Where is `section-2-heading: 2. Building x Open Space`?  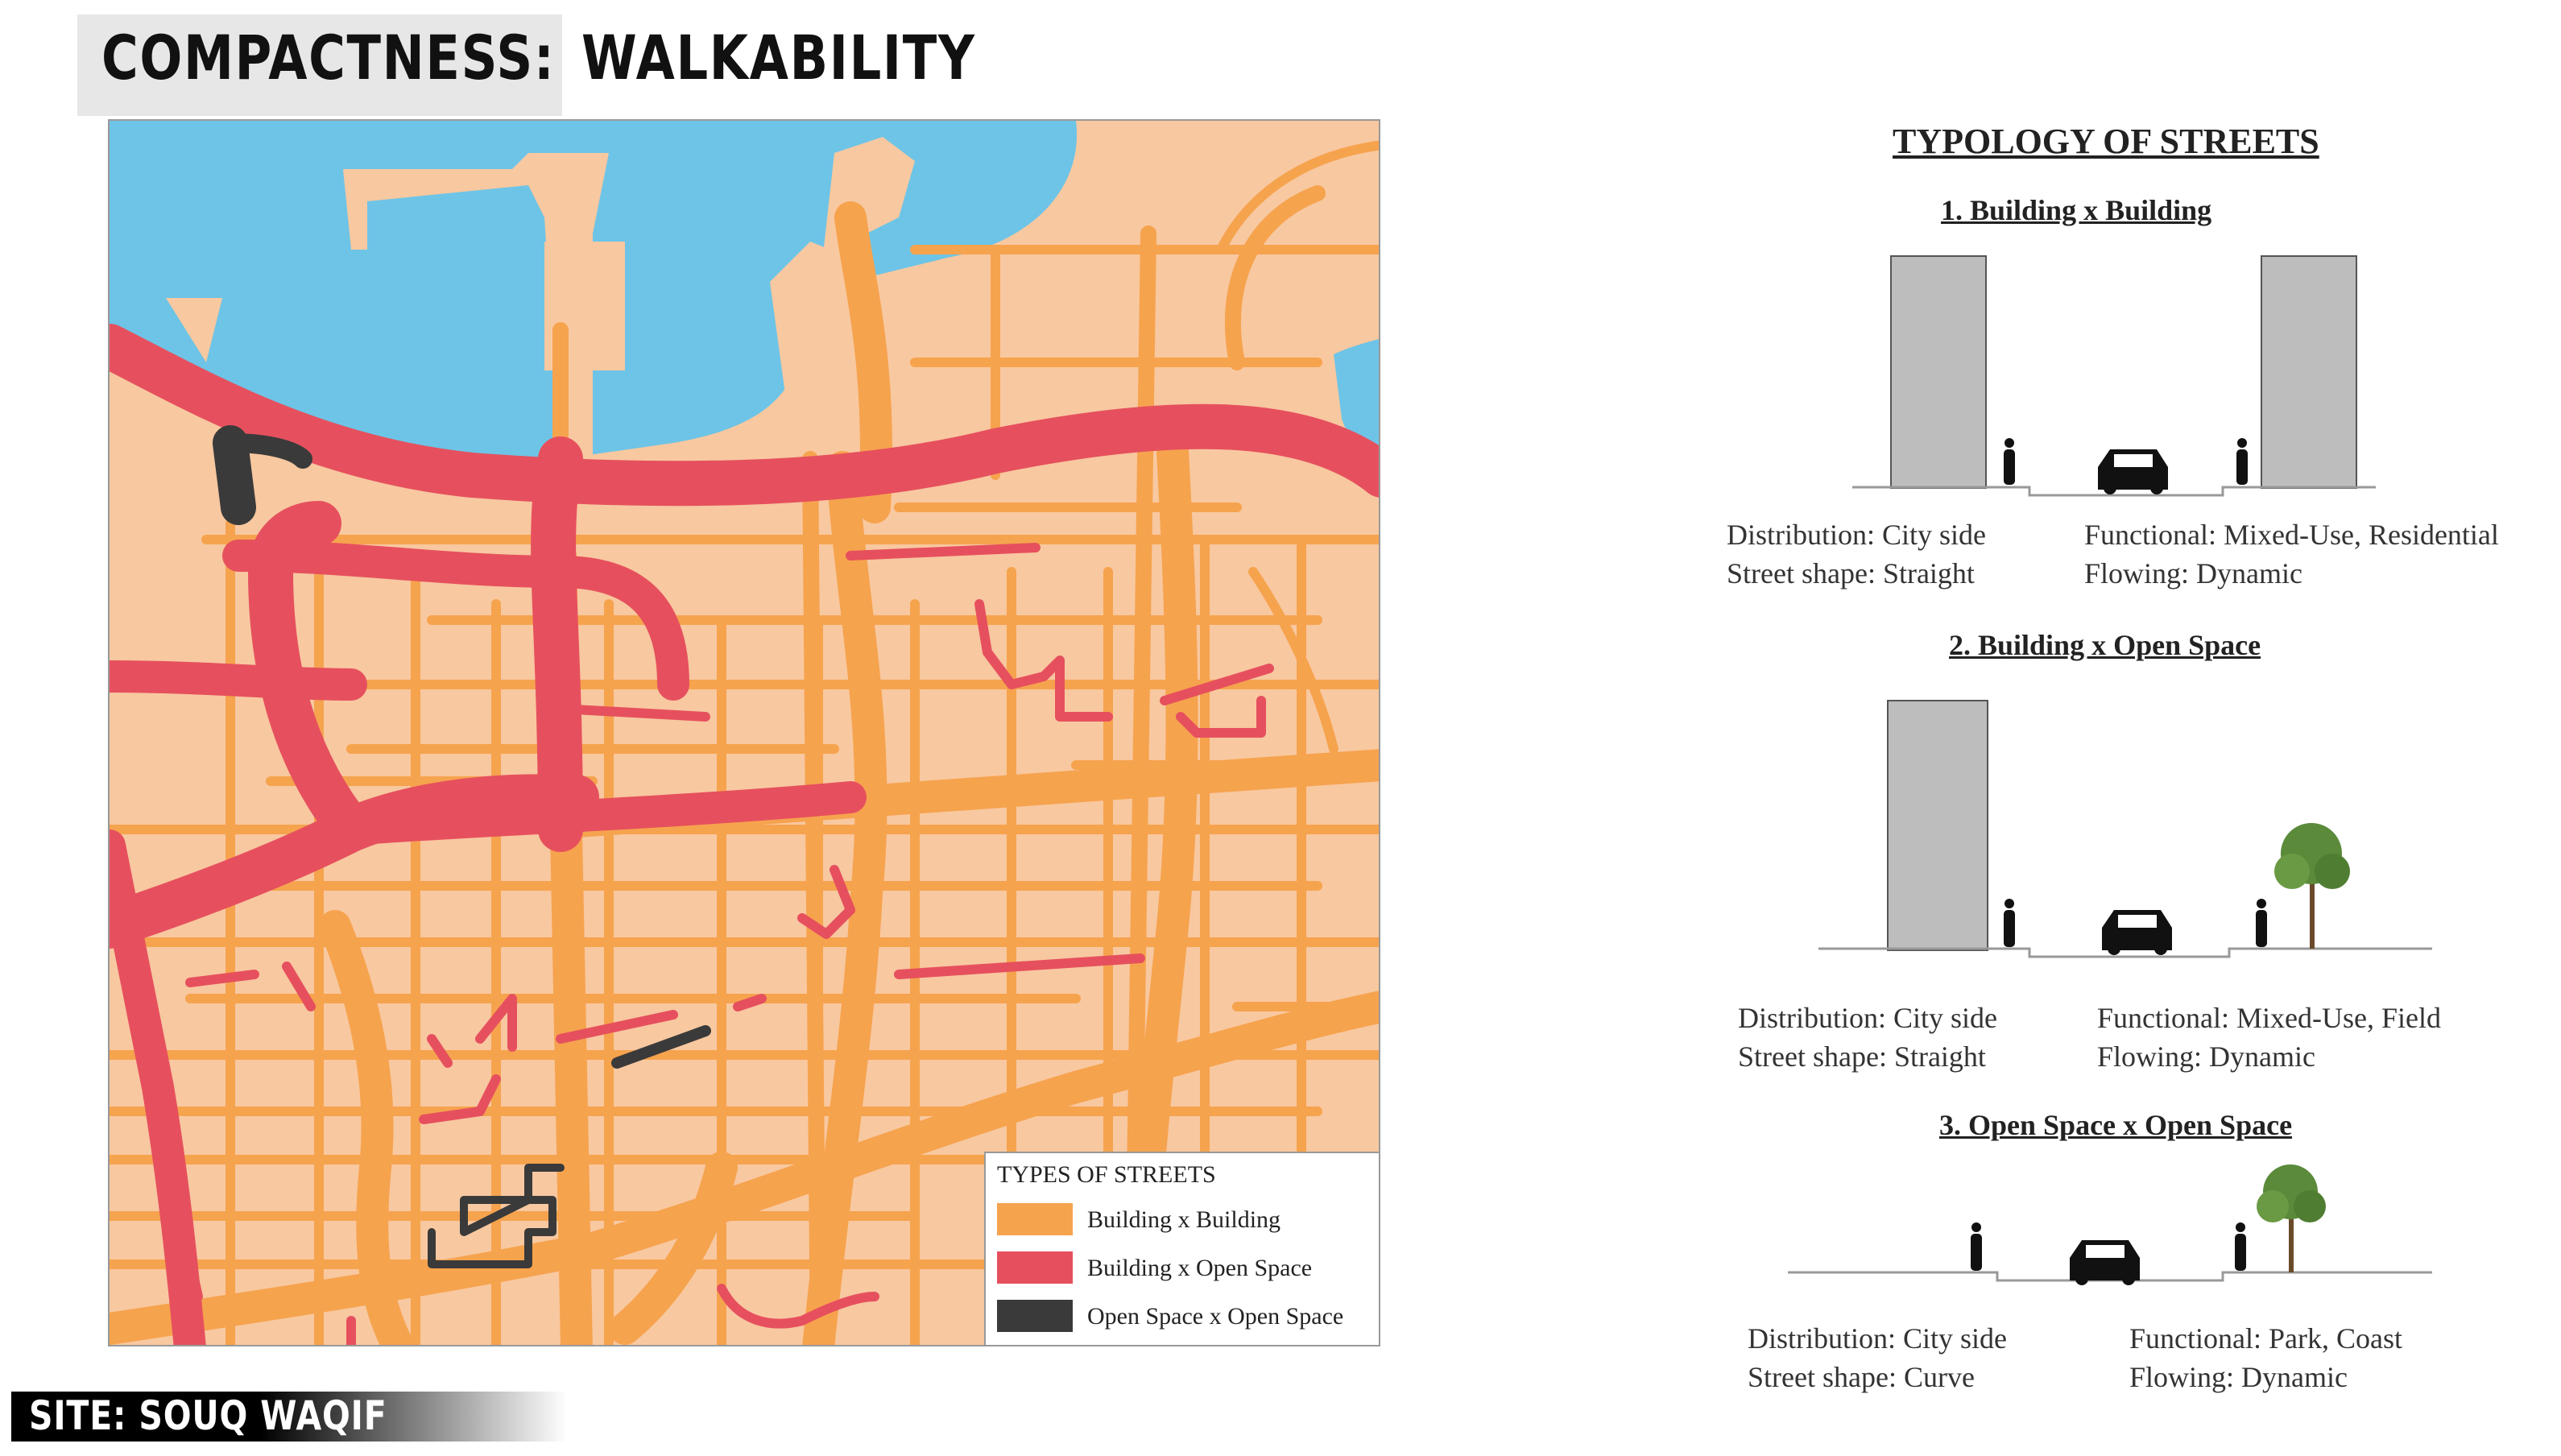 section-2-heading: 2. Building x Open Space is located at coordinates (2105, 645).